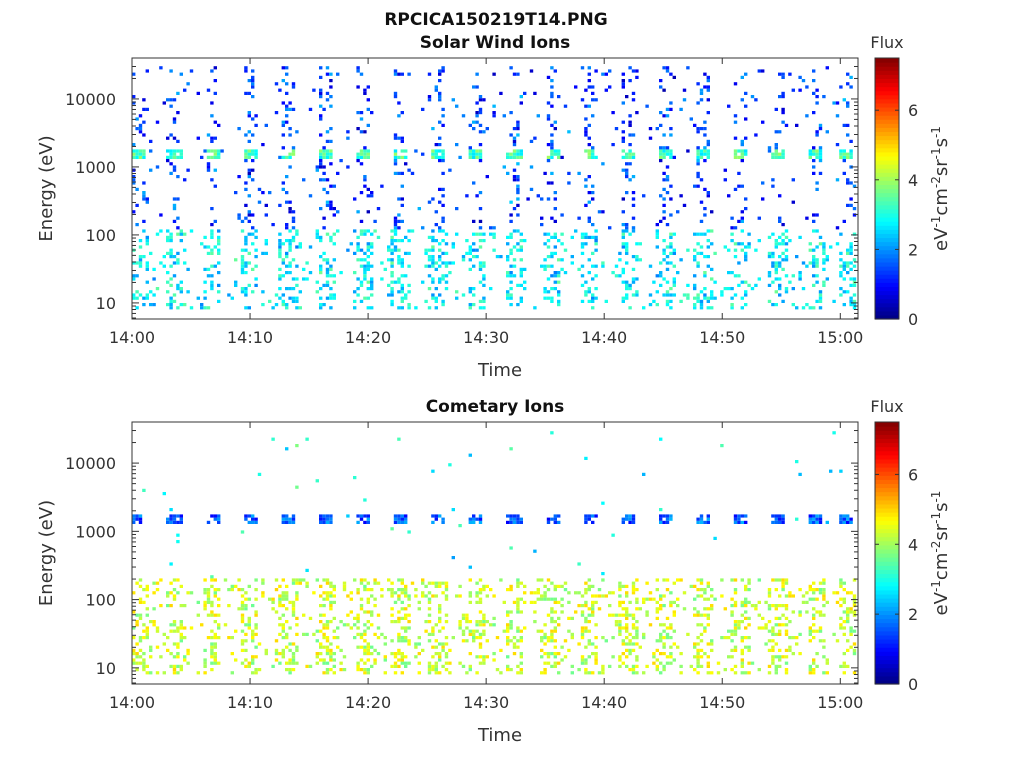 This screenshot has height=768, width=1024. What do you see at coordinates (499, 735) in the screenshot?
I see `x-axis-label: Time` at bounding box center [499, 735].